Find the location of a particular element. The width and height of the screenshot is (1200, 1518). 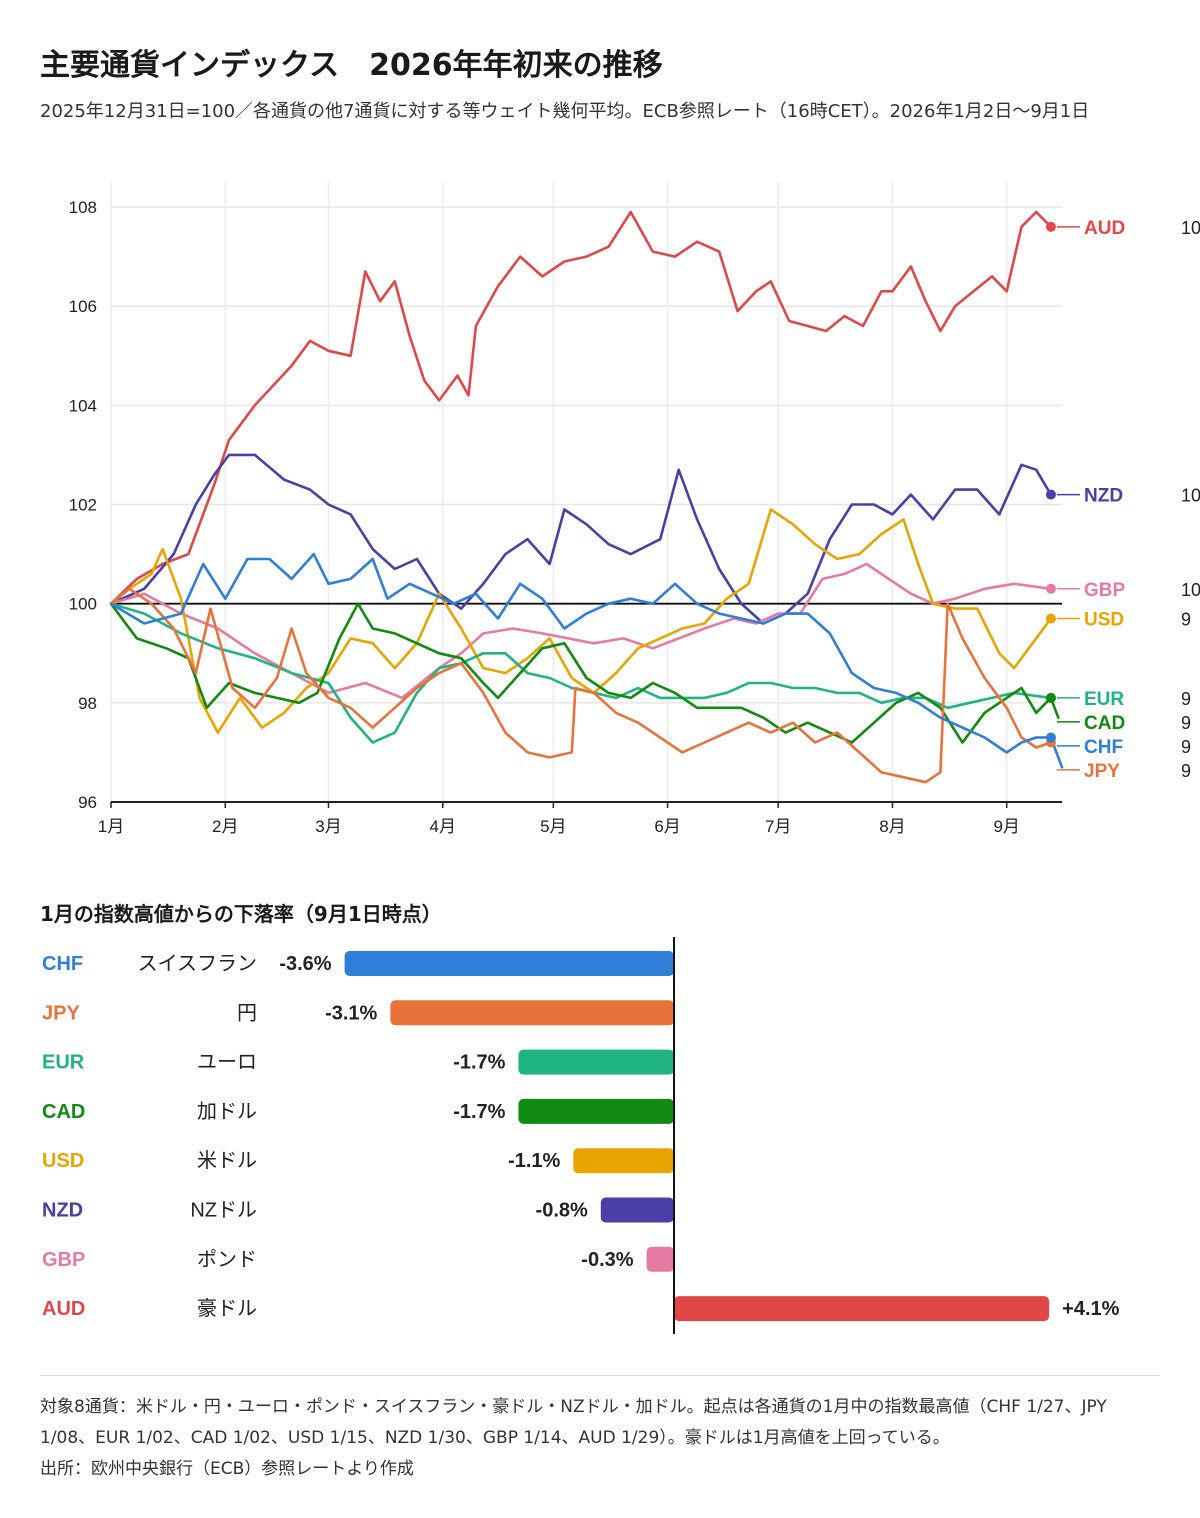

bar-currency-name: 円 is located at coordinates (247, 1013).